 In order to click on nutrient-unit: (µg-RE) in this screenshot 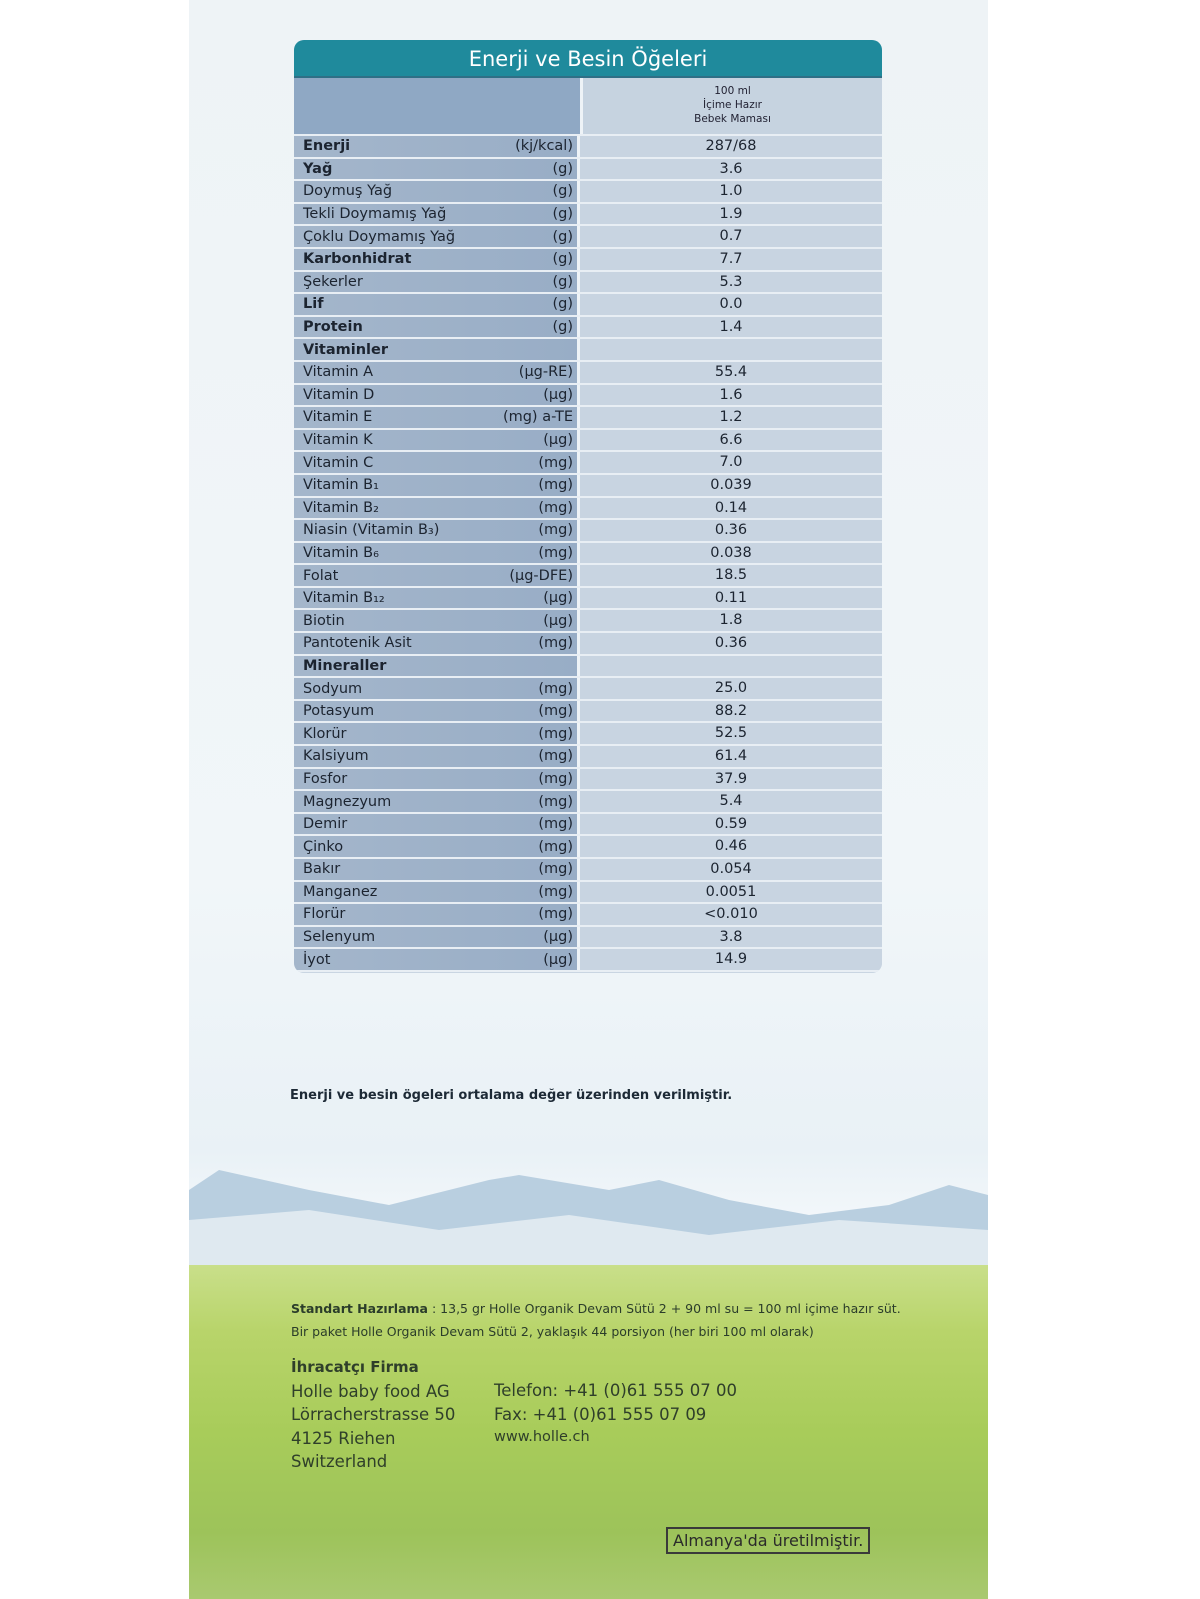, I will do `click(545, 372)`.